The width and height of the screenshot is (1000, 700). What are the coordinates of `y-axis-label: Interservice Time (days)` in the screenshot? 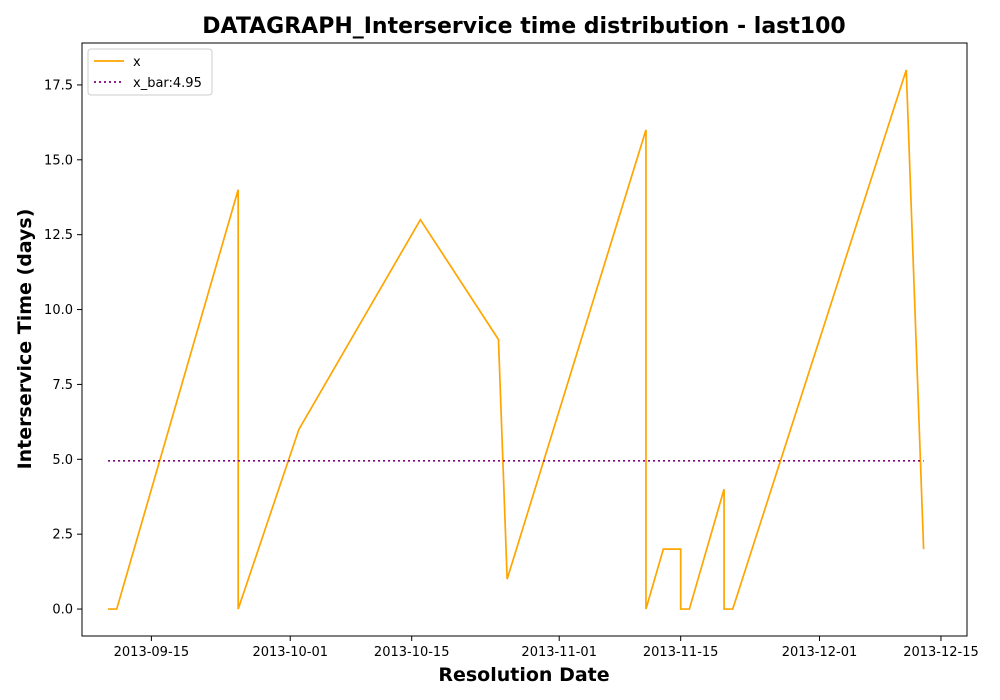 It's located at (25, 339).